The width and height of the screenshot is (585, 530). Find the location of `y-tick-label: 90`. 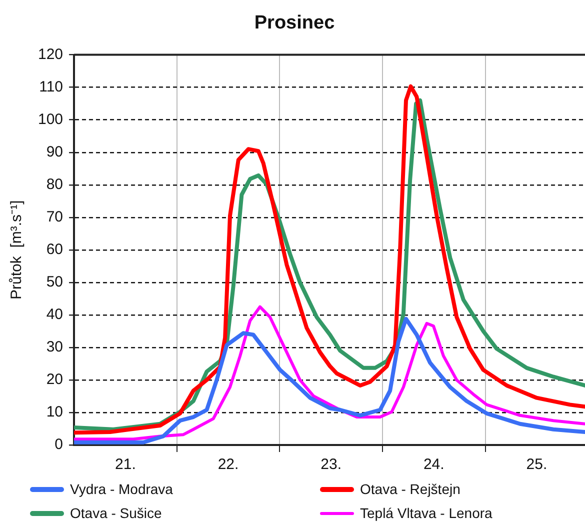

y-tick-label: 90 is located at coordinates (55, 151).